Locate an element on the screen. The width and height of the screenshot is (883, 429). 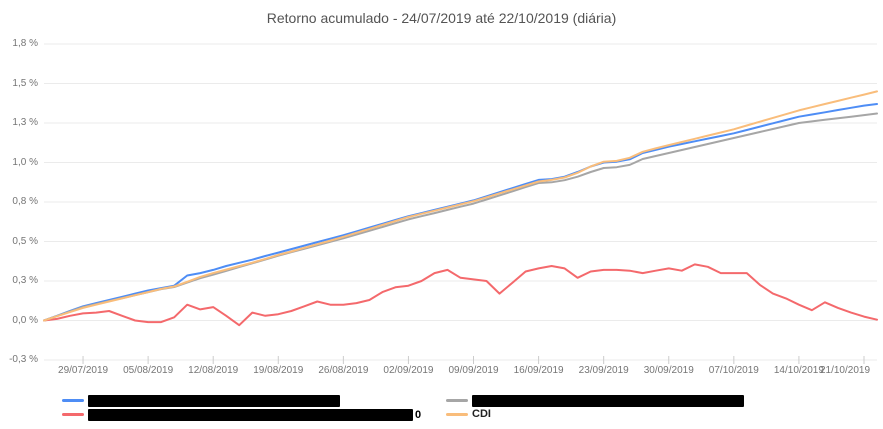
y-axis-label: 1,0 % is located at coordinates (25, 162).